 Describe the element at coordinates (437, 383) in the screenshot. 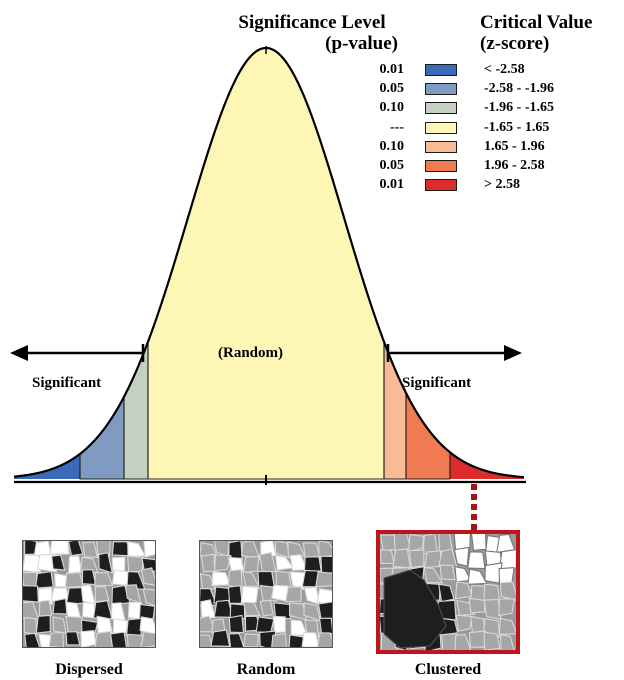

I see `right-significant-label: Significant` at that location.